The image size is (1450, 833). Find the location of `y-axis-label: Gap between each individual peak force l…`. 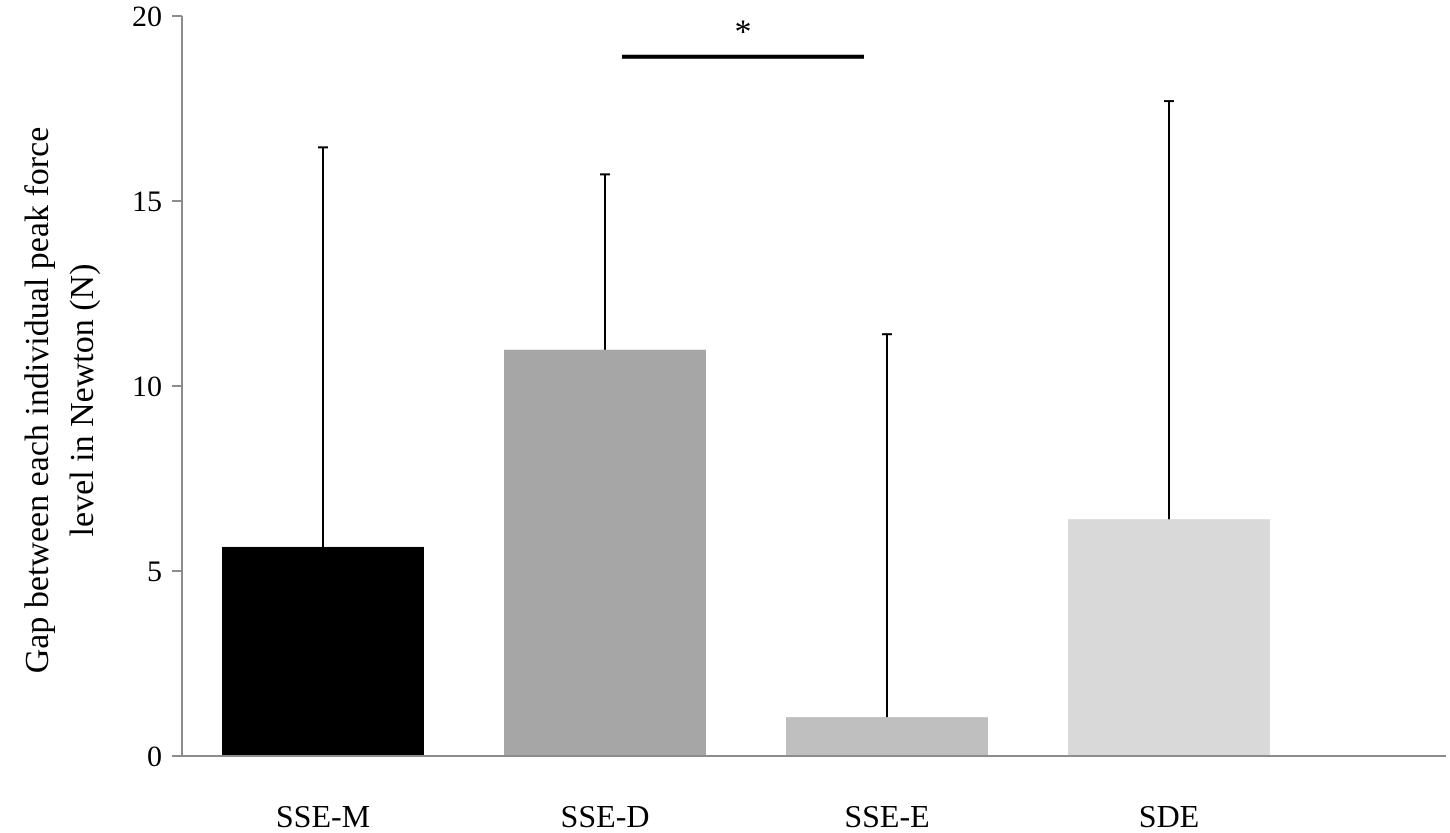

y-axis-label: Gap between each individual peak force l… is located at coordinates (60, 400).